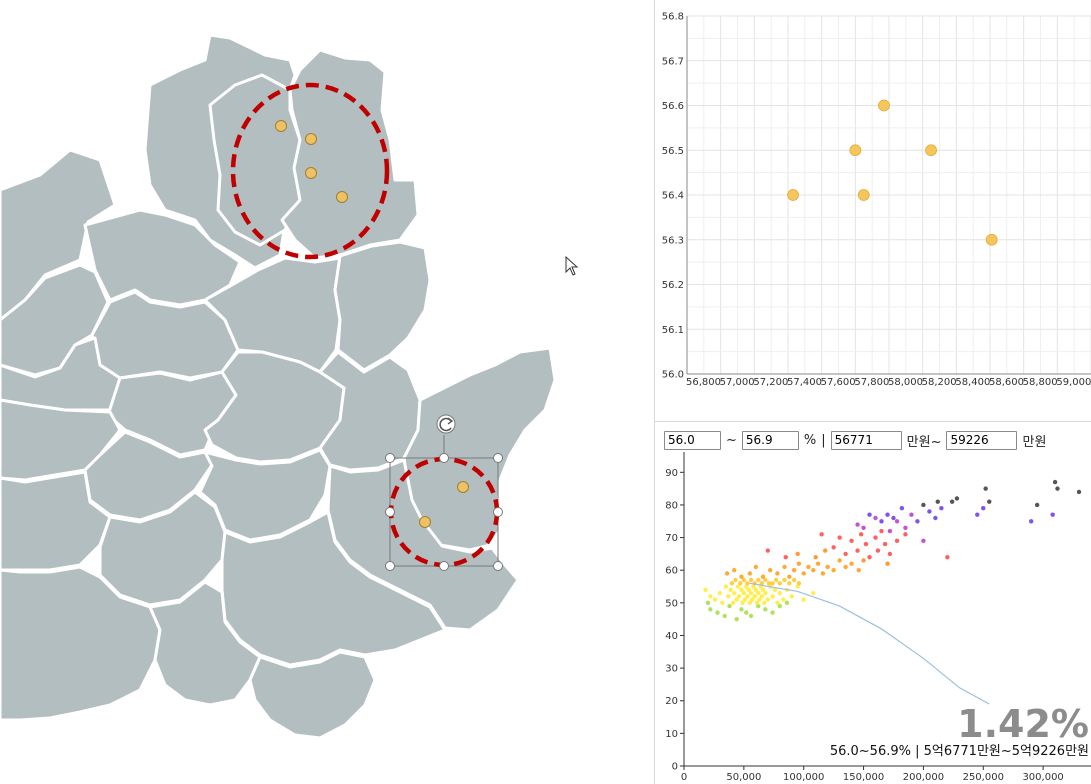  I want to click on price-max-input, so click(982, 440).